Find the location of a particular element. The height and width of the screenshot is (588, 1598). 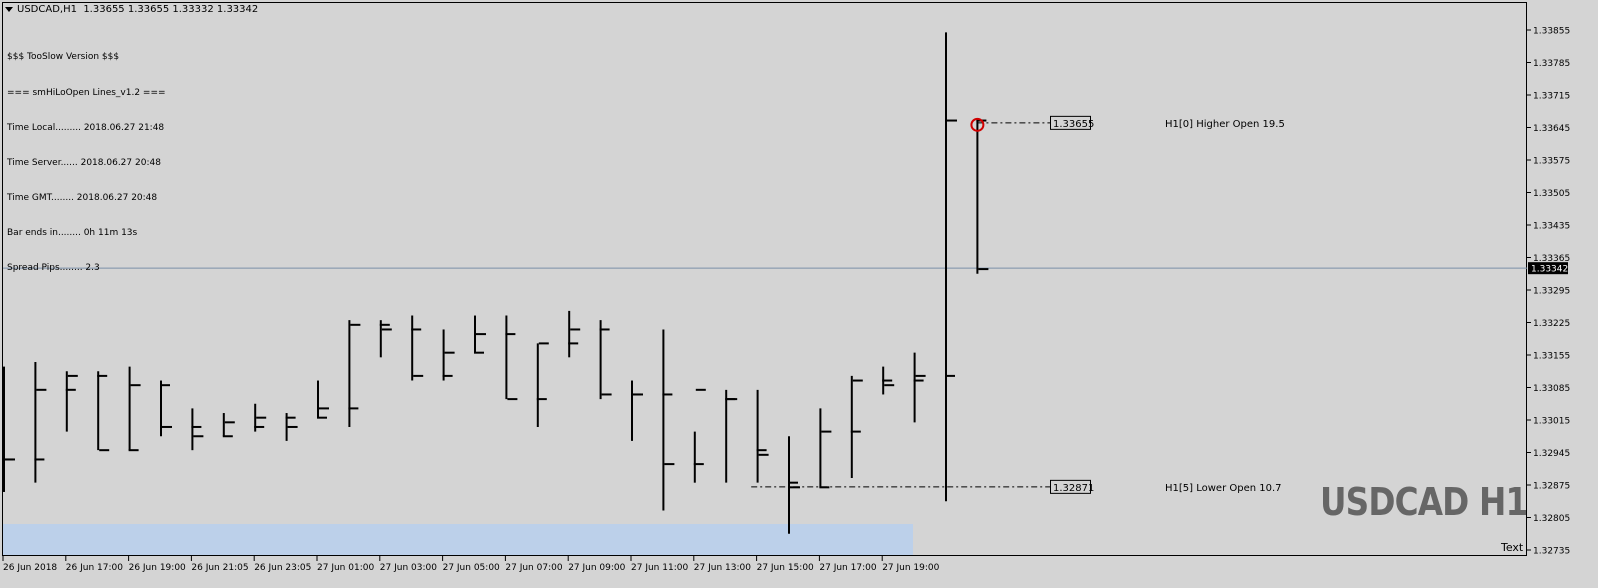

x-tick-label: 27 Jun 17:00 is located at coordinates (847, 568).